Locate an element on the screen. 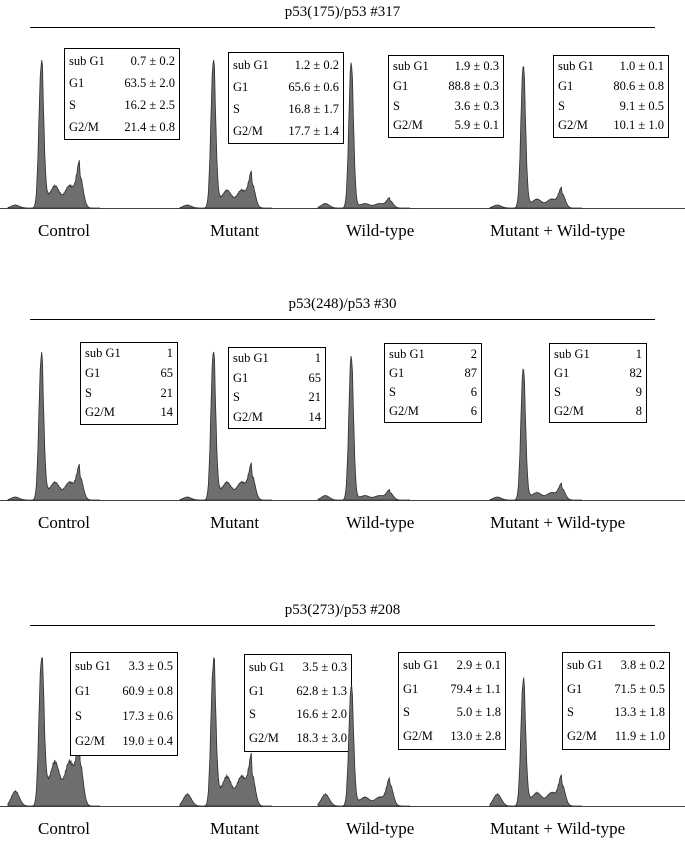 The width and height of the screenshot is (685, 858). stat-row: S 5.0 ± 1.8 is located at coordinates (452, 713).